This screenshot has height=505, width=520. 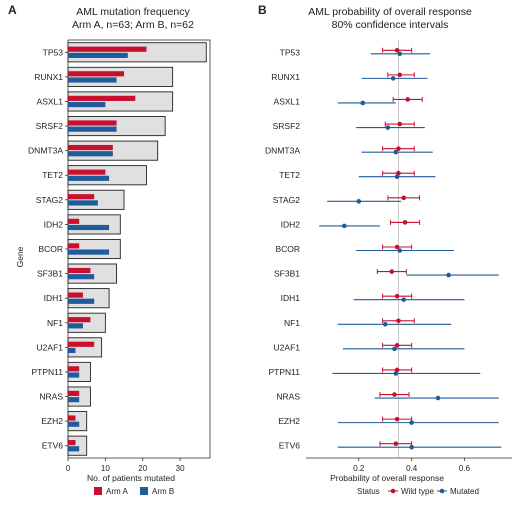 I want to click on panel-a-ylabel: Gene, so click(x=20, y=256).